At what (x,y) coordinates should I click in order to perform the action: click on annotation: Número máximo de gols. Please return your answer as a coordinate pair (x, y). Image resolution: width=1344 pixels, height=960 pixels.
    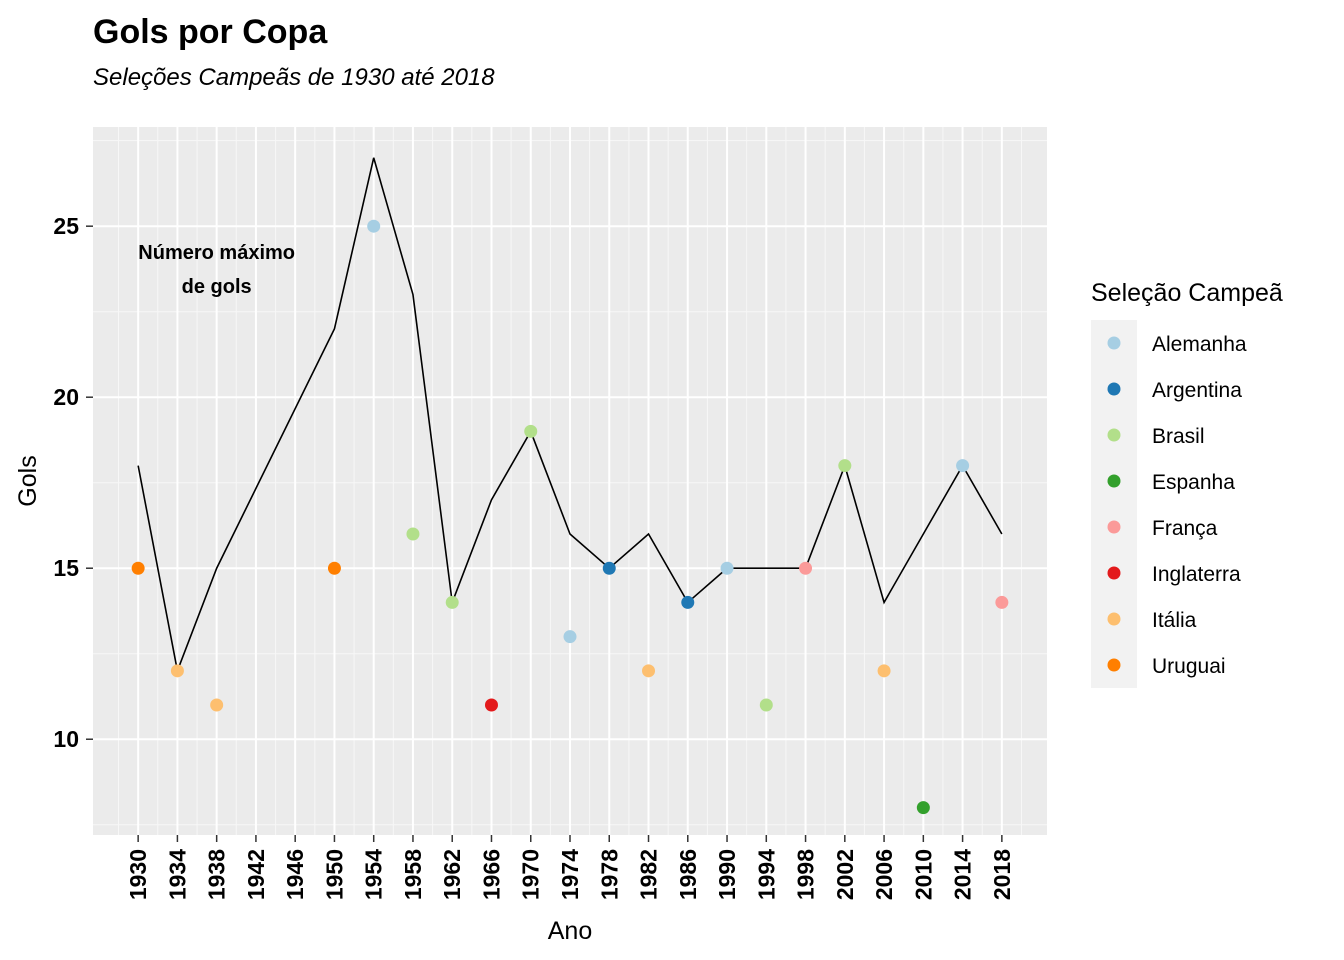
    Looking at the image, I should click on (216, 270).